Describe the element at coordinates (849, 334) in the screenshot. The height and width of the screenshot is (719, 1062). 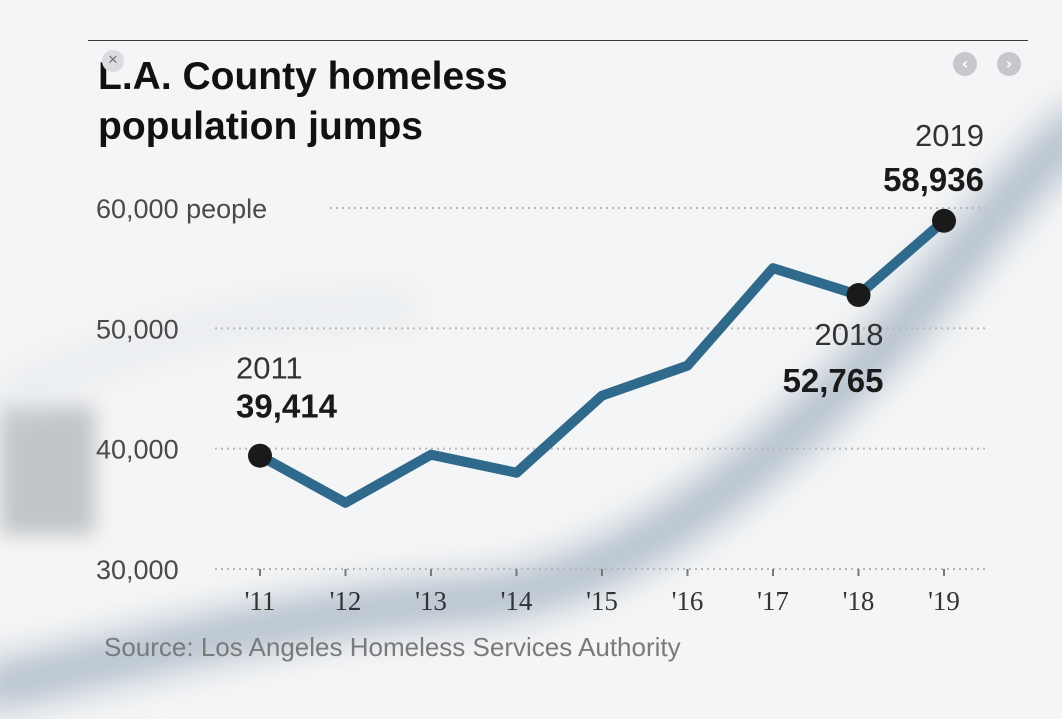
I see `annotation-year: 2018` at that location.